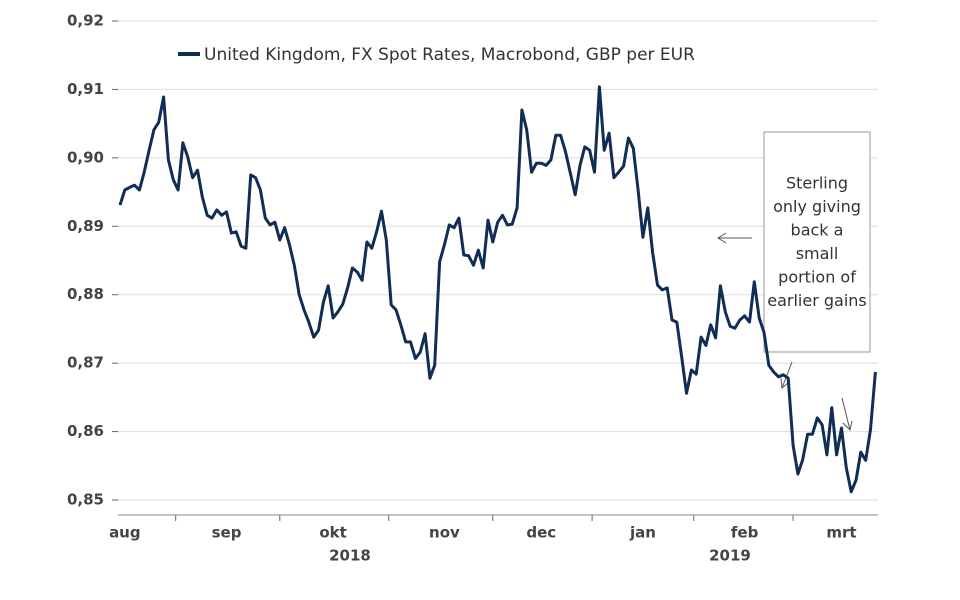  What do you see at coordinates (85, 89) in the screenshot?
I see `y-tick-label: 0,91` at bounding box center [85, 89].